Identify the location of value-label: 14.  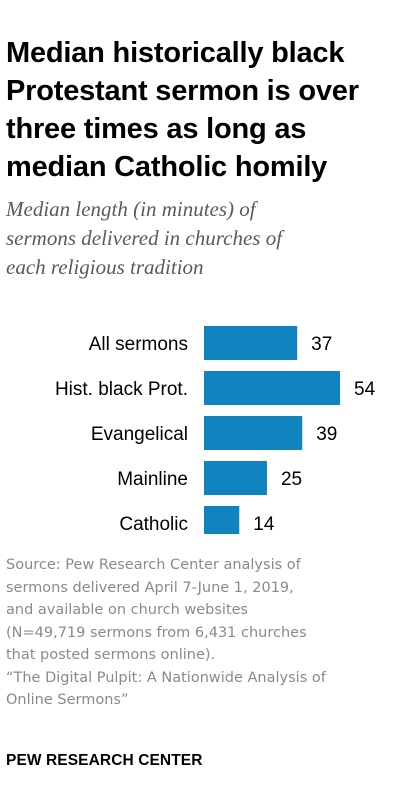
(264, 524).